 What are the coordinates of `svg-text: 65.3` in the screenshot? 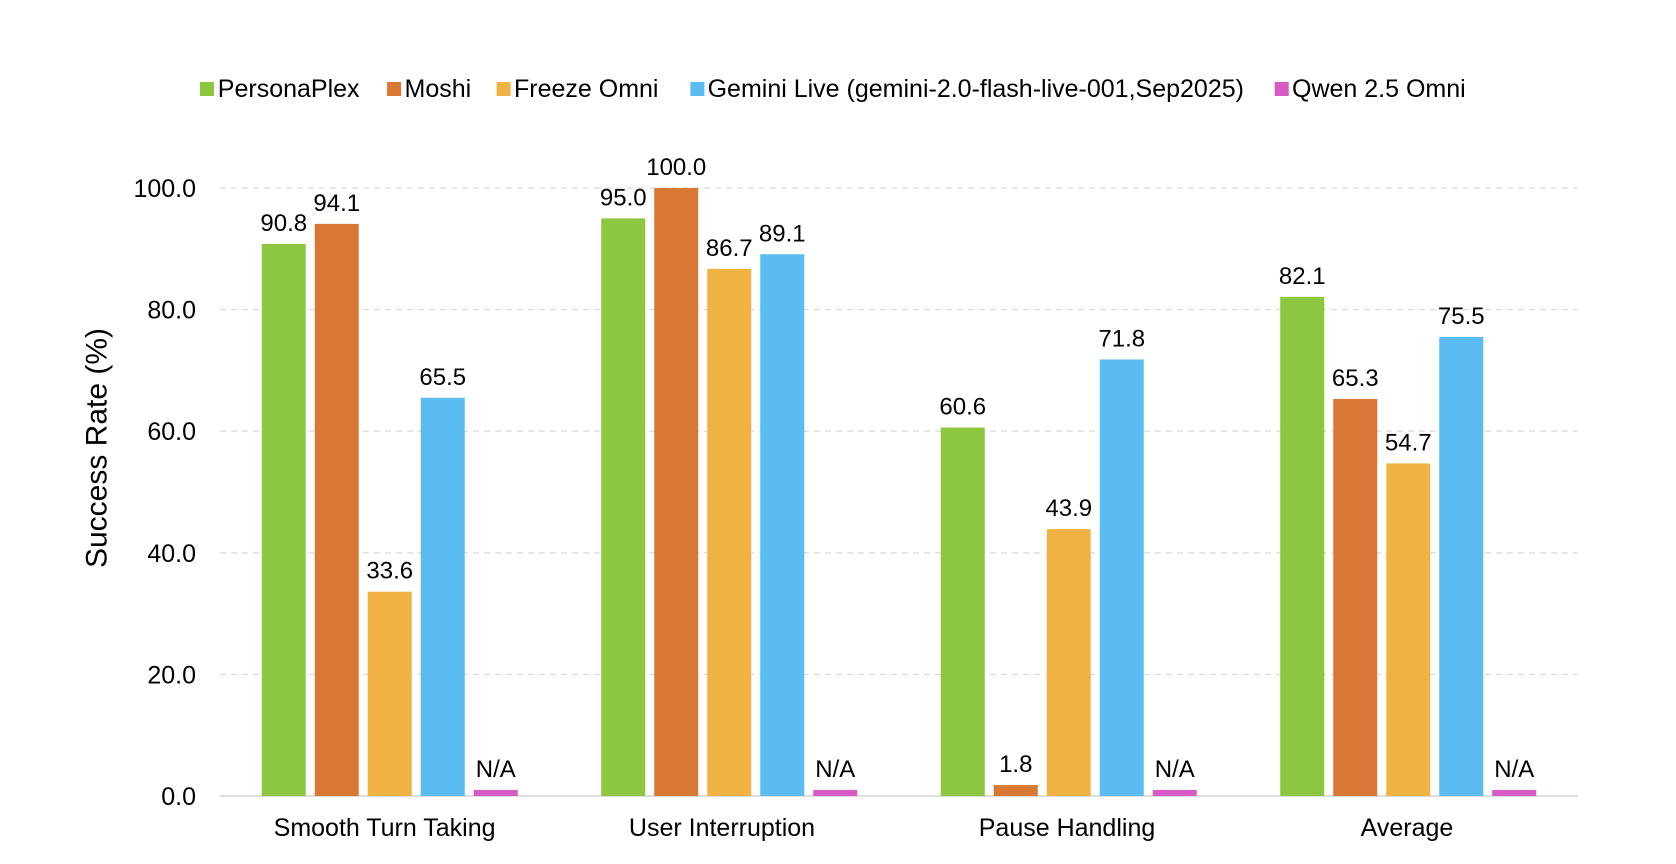 It's located at (1355, 378).